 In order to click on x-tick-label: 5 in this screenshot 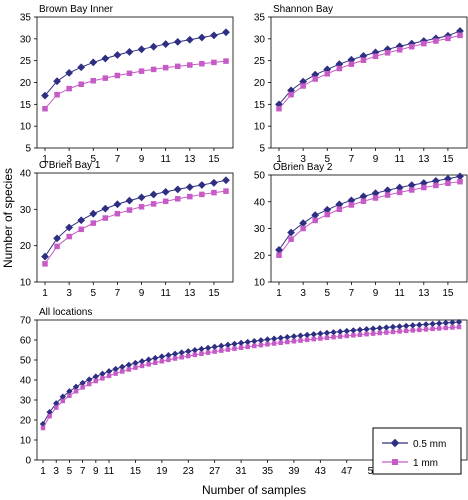, I will do `click(93, 159)`.